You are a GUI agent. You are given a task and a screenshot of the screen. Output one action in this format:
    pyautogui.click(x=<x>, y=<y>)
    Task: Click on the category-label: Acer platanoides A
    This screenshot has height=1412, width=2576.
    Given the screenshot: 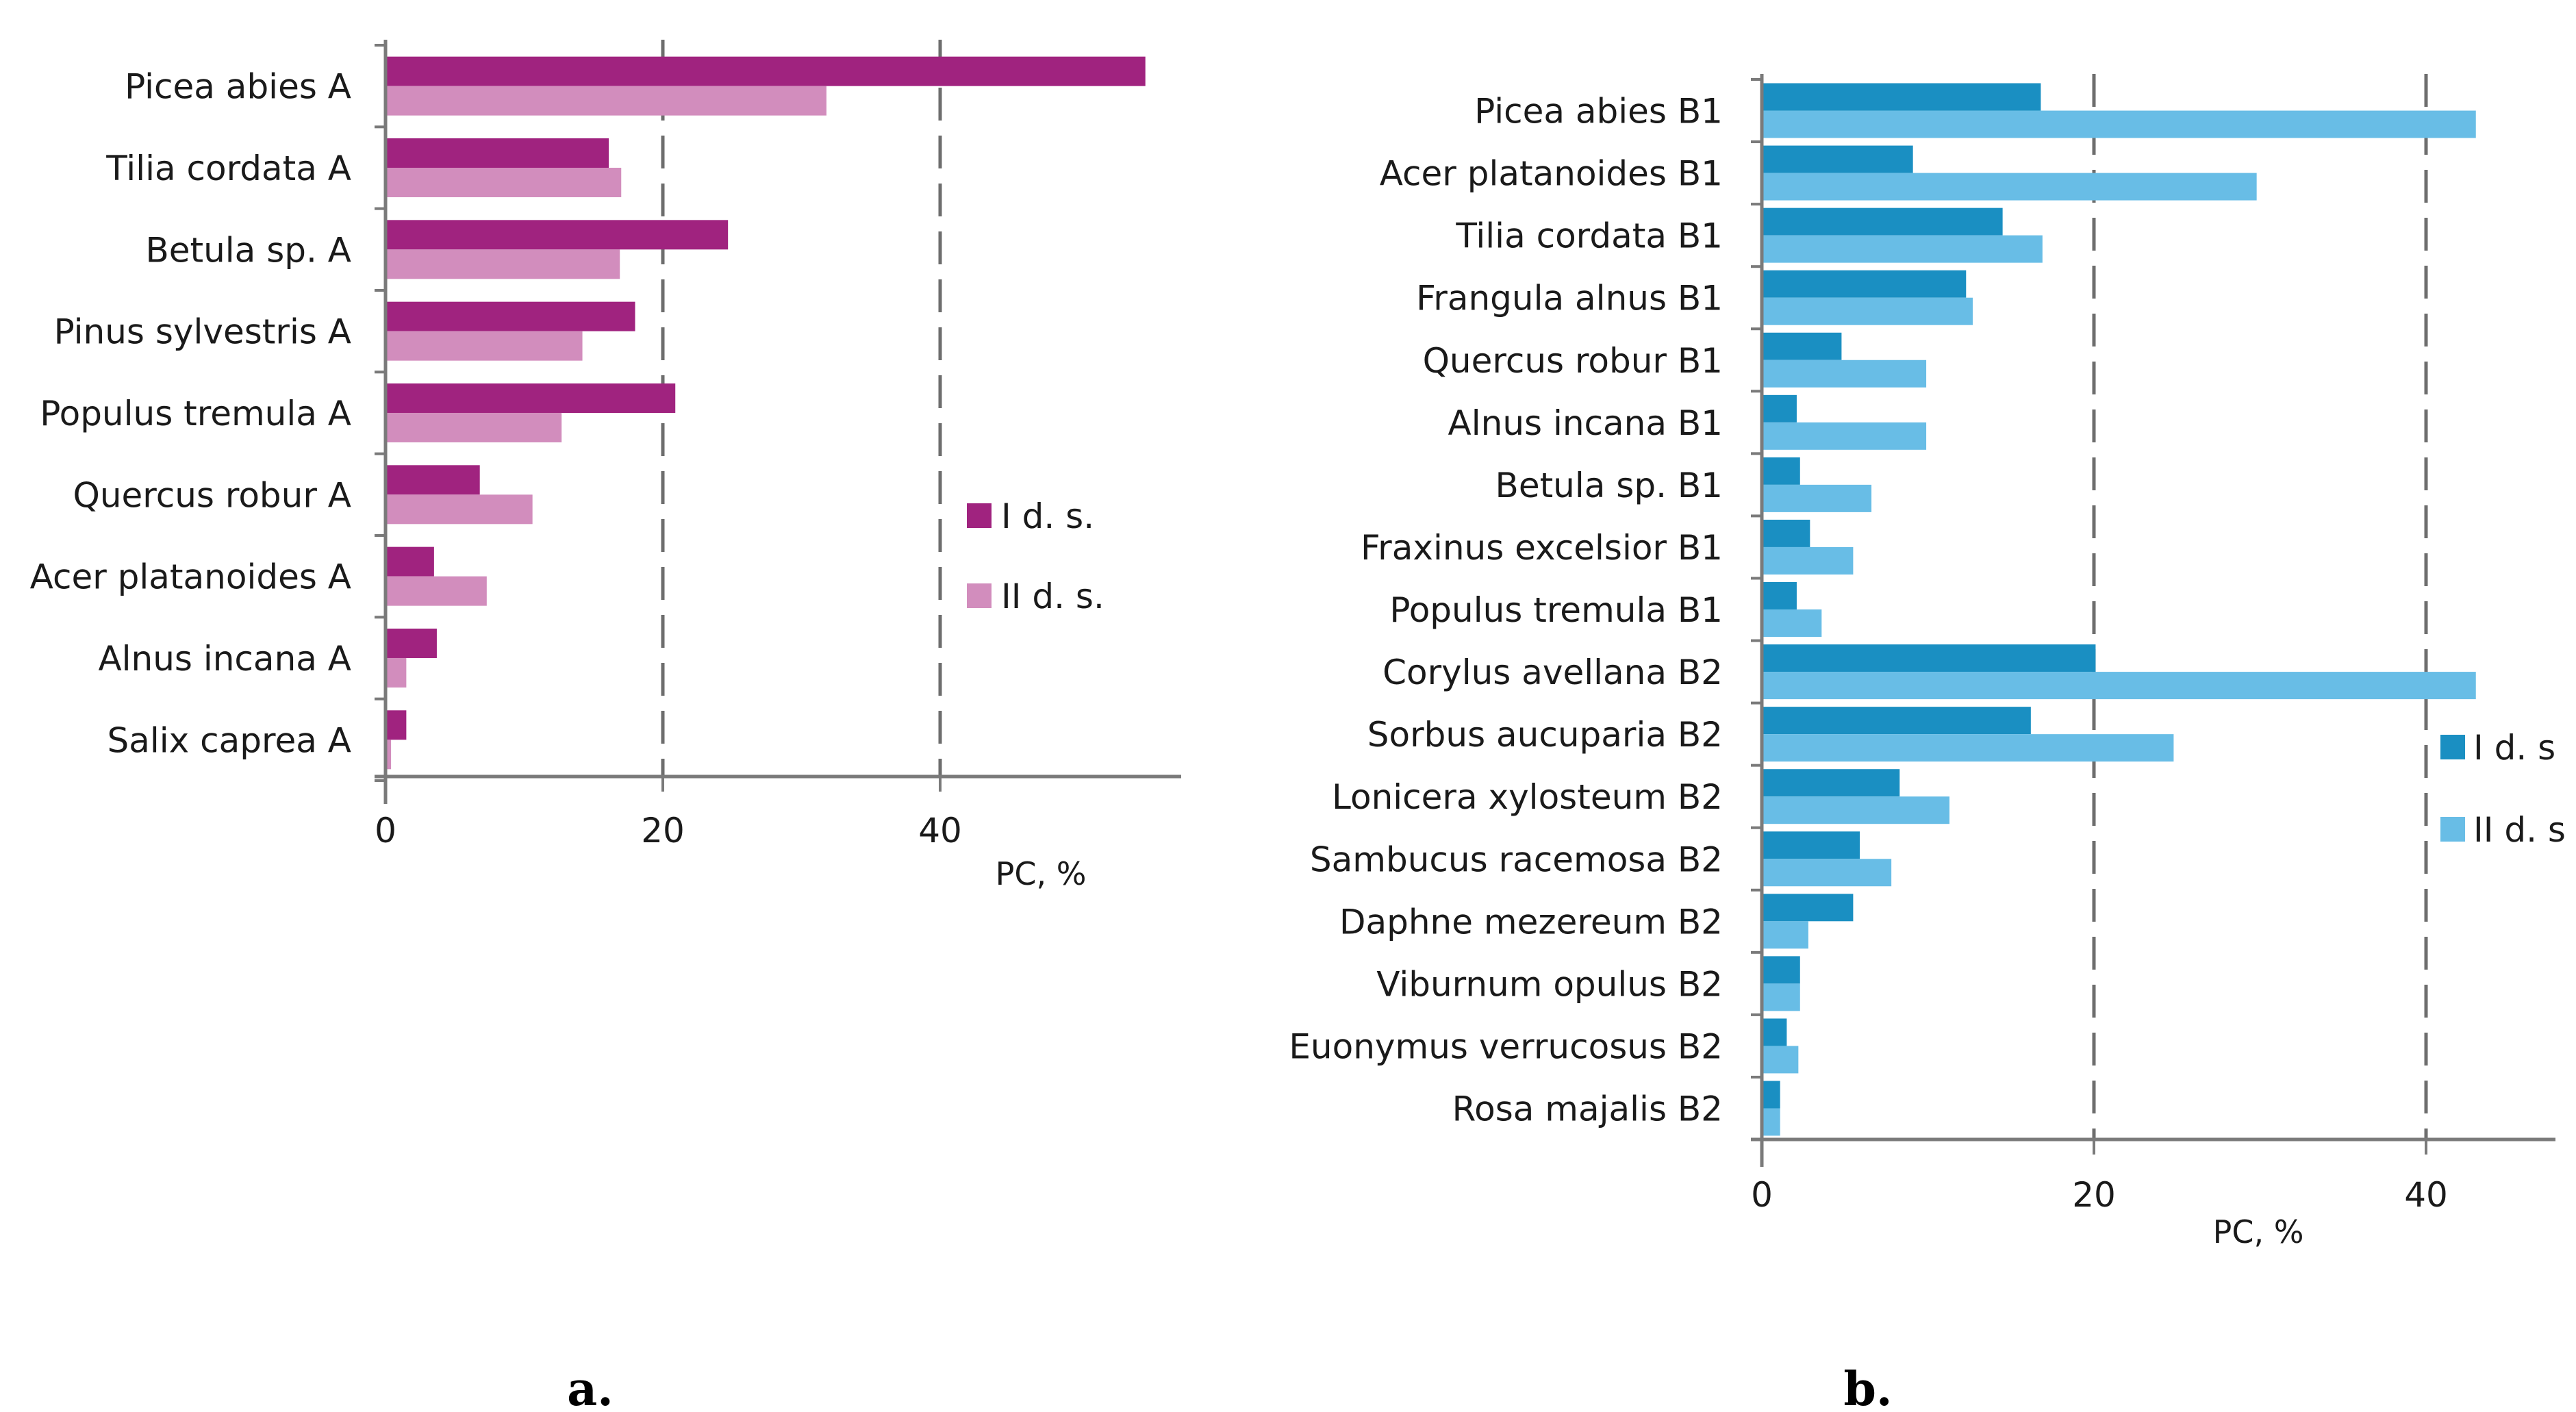 What is the action you would take?
    pyautogui.click(x=191, y=577)
    